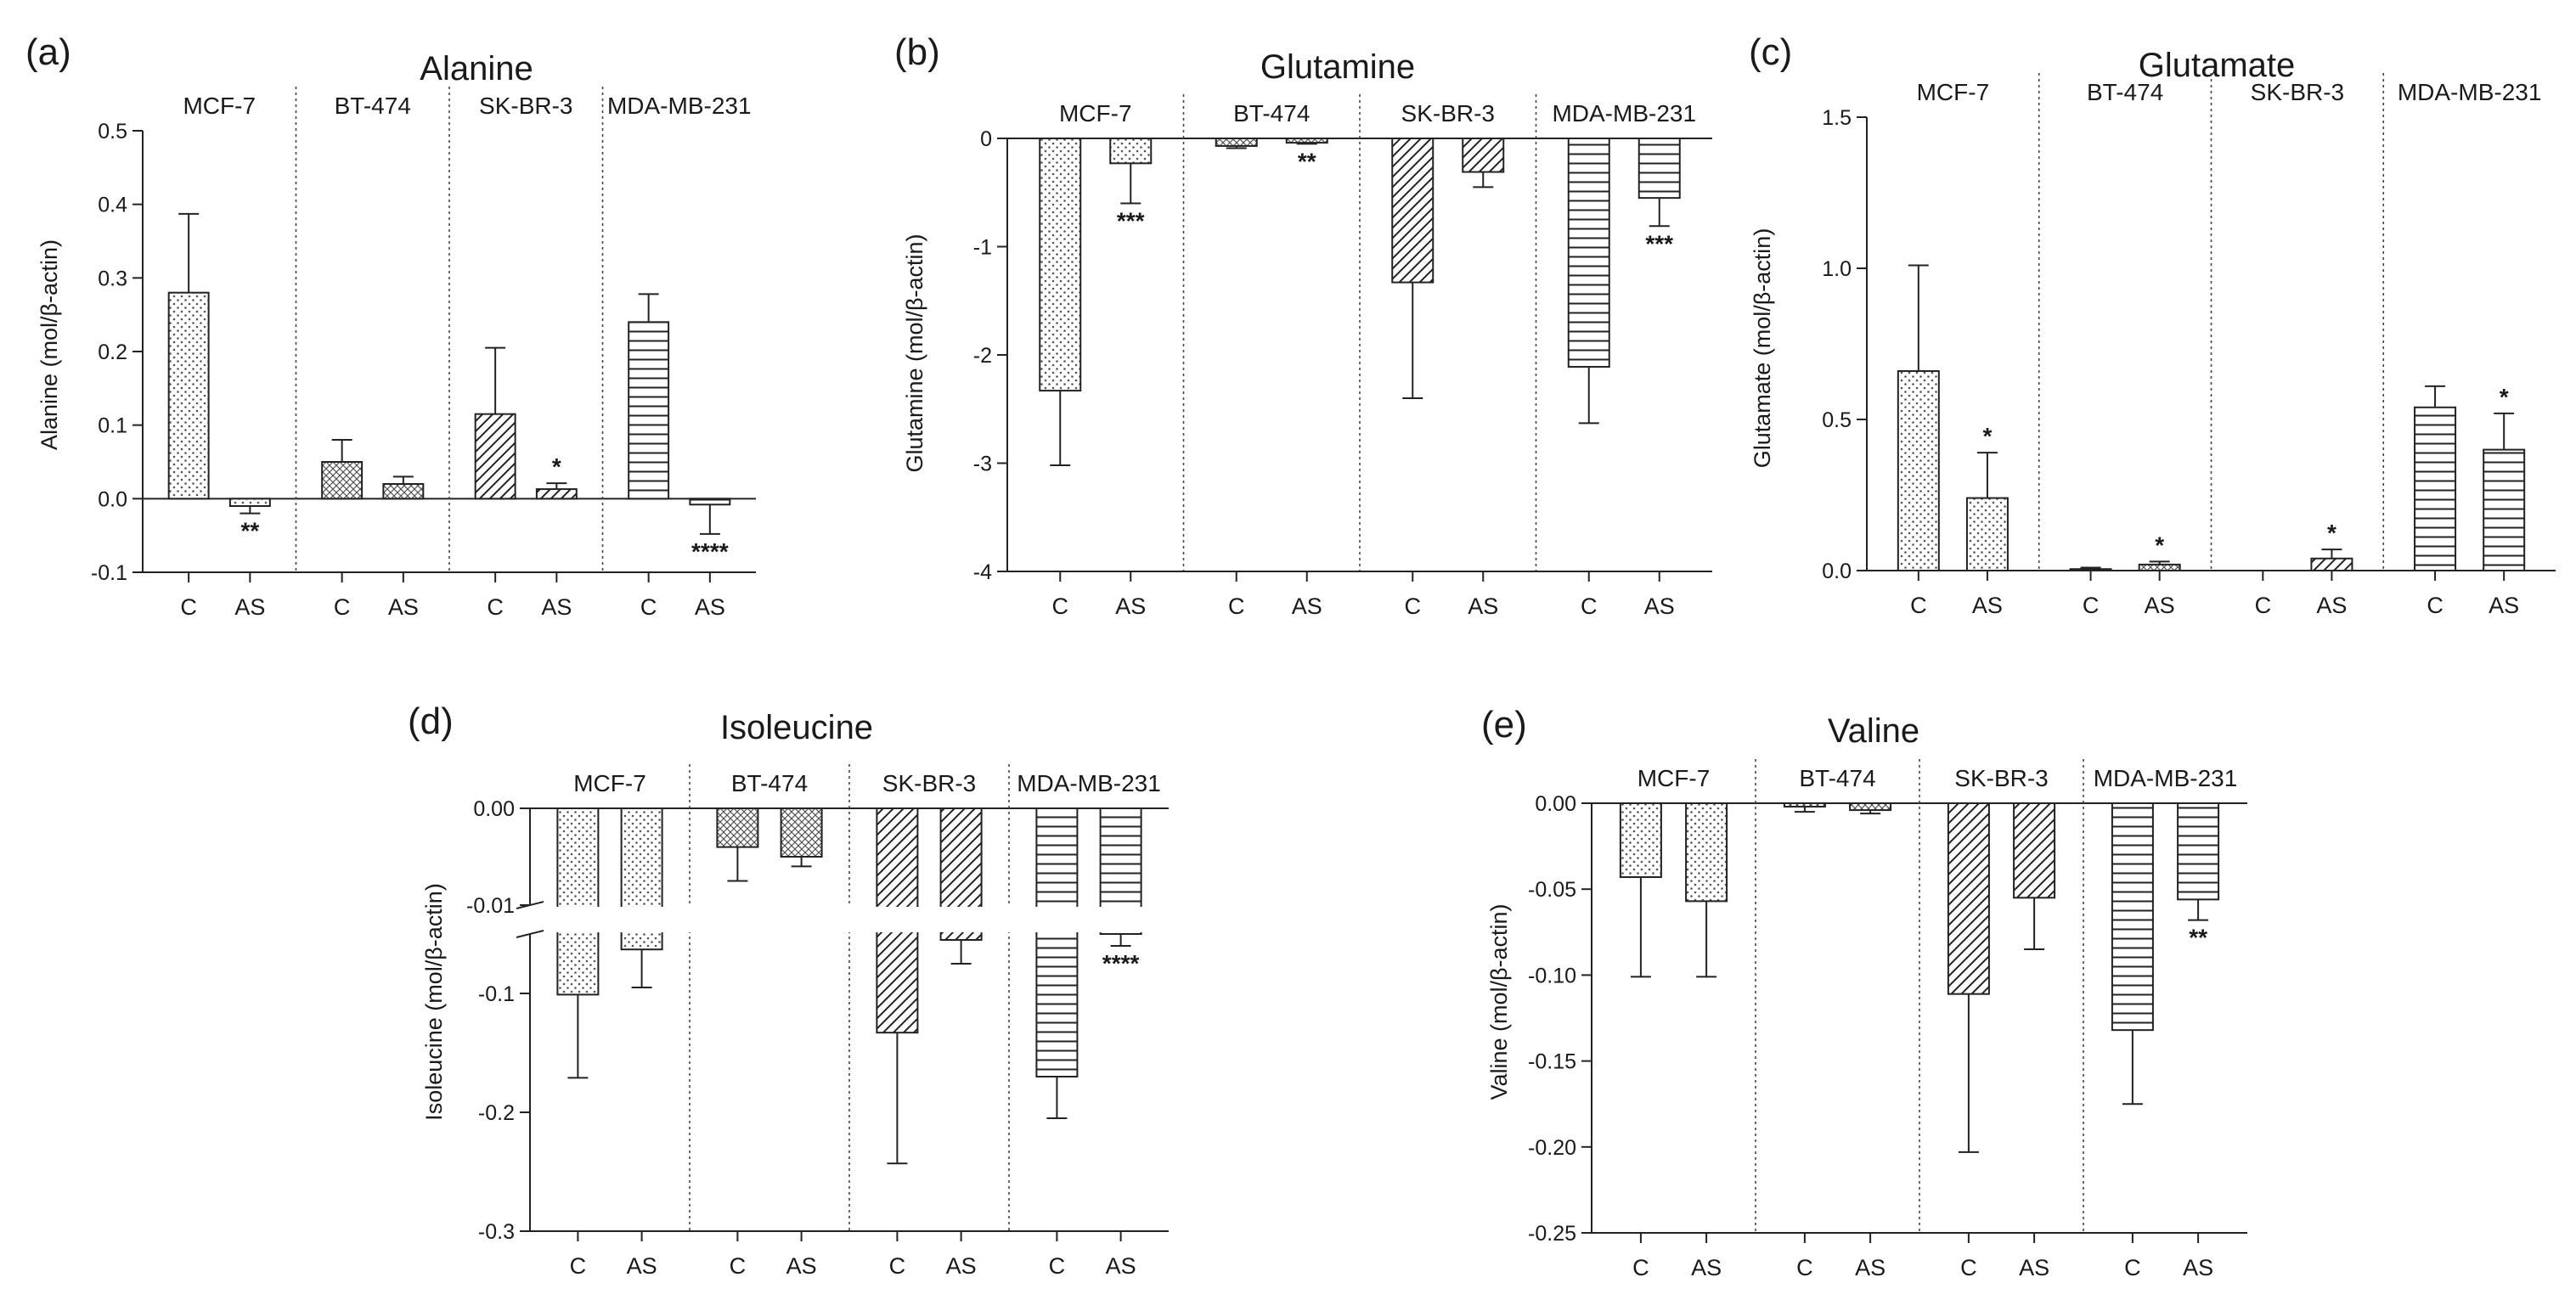  I want to click on significance-label: **, so click(2198, 938).